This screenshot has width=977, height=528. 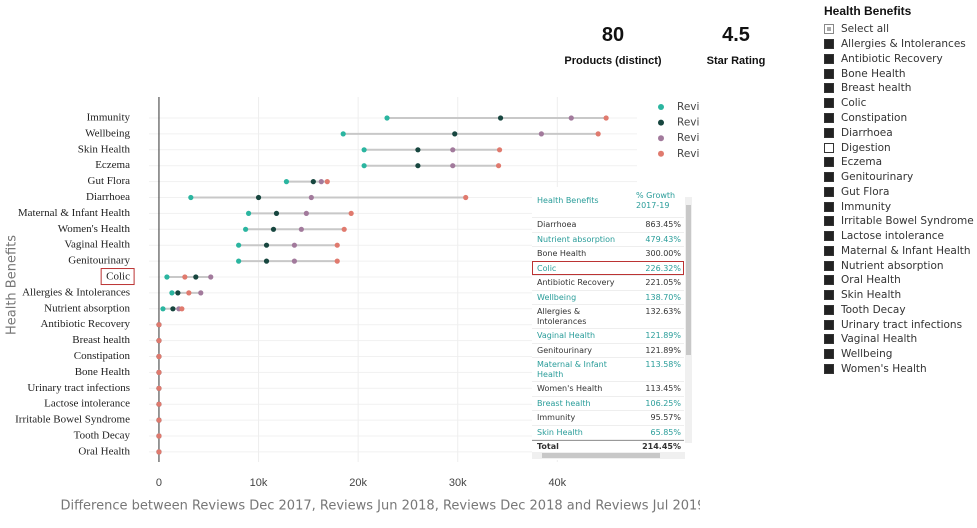 What do you see at coordinates (608, 224) in the screenshot?
I see `table-row: Diarrhoea 863.45%` at bounding box center [608, 224].